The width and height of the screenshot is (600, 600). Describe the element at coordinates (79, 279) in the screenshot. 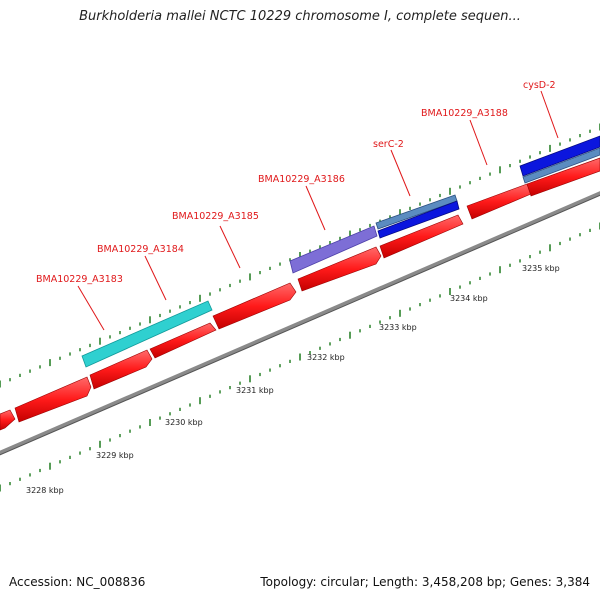

I see `gene-label: BMA10229_A3183` at that location.